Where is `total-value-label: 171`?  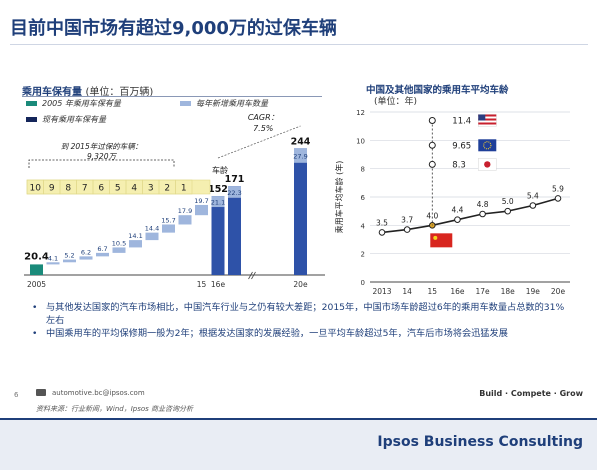 total-value-label: 171 is located at coordinates (235, 179).